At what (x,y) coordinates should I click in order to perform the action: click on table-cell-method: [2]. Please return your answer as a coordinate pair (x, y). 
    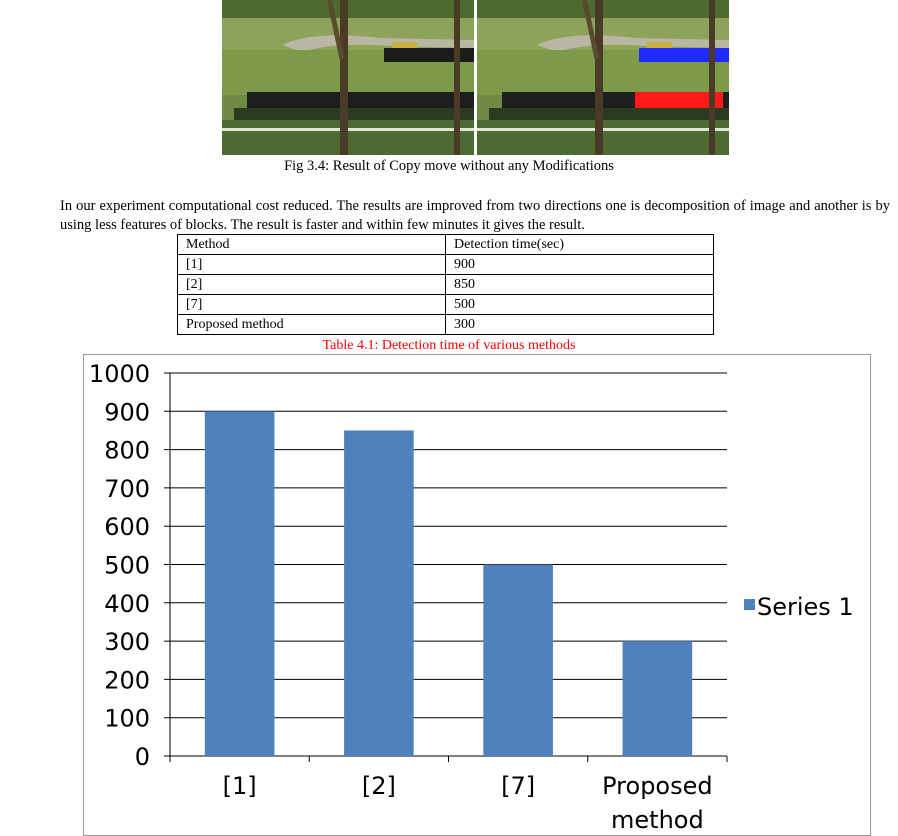
    Looking at the image, I should click on (311, 284).